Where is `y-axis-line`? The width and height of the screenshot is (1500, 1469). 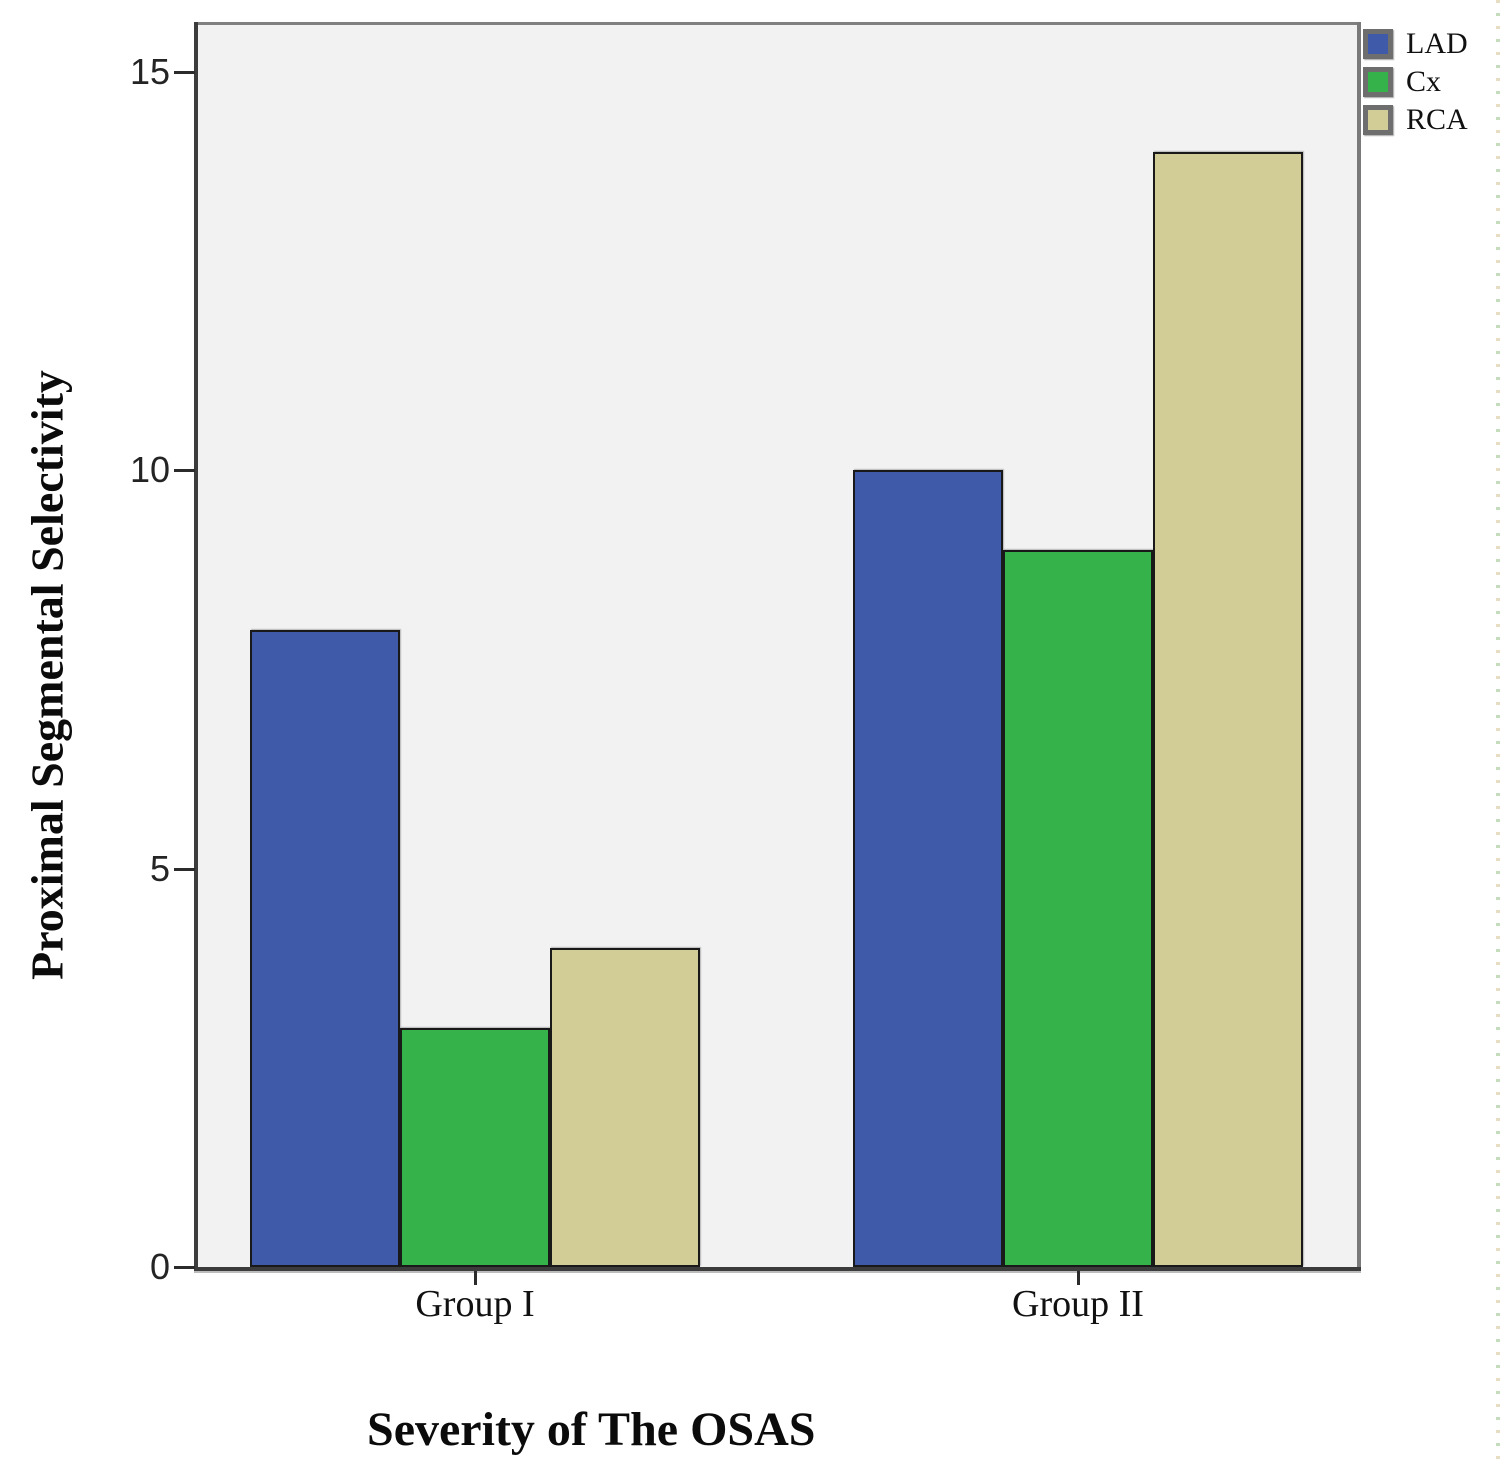 y-axis-line is located at coordinates (196, 646).